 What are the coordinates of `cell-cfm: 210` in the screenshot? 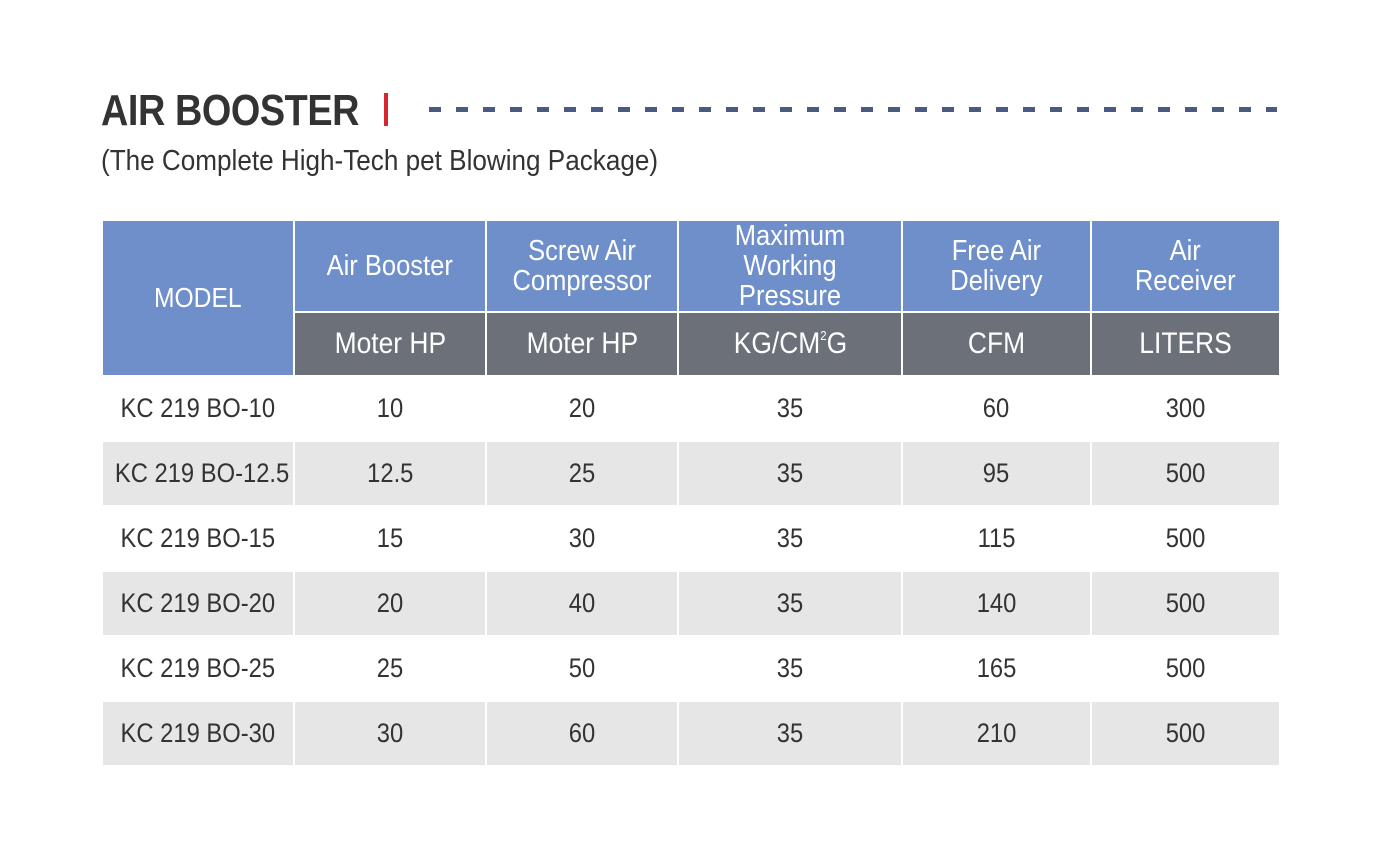 It's located at (996, 733).